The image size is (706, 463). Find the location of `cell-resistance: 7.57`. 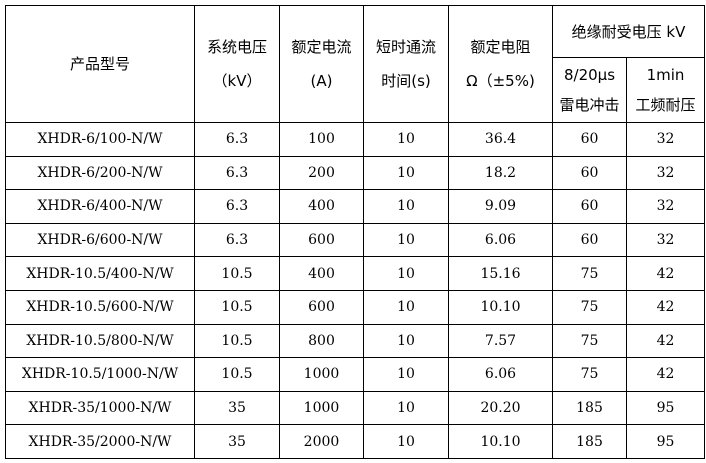

cell-resistance: 7.57 is located at coordinates (500, 341).